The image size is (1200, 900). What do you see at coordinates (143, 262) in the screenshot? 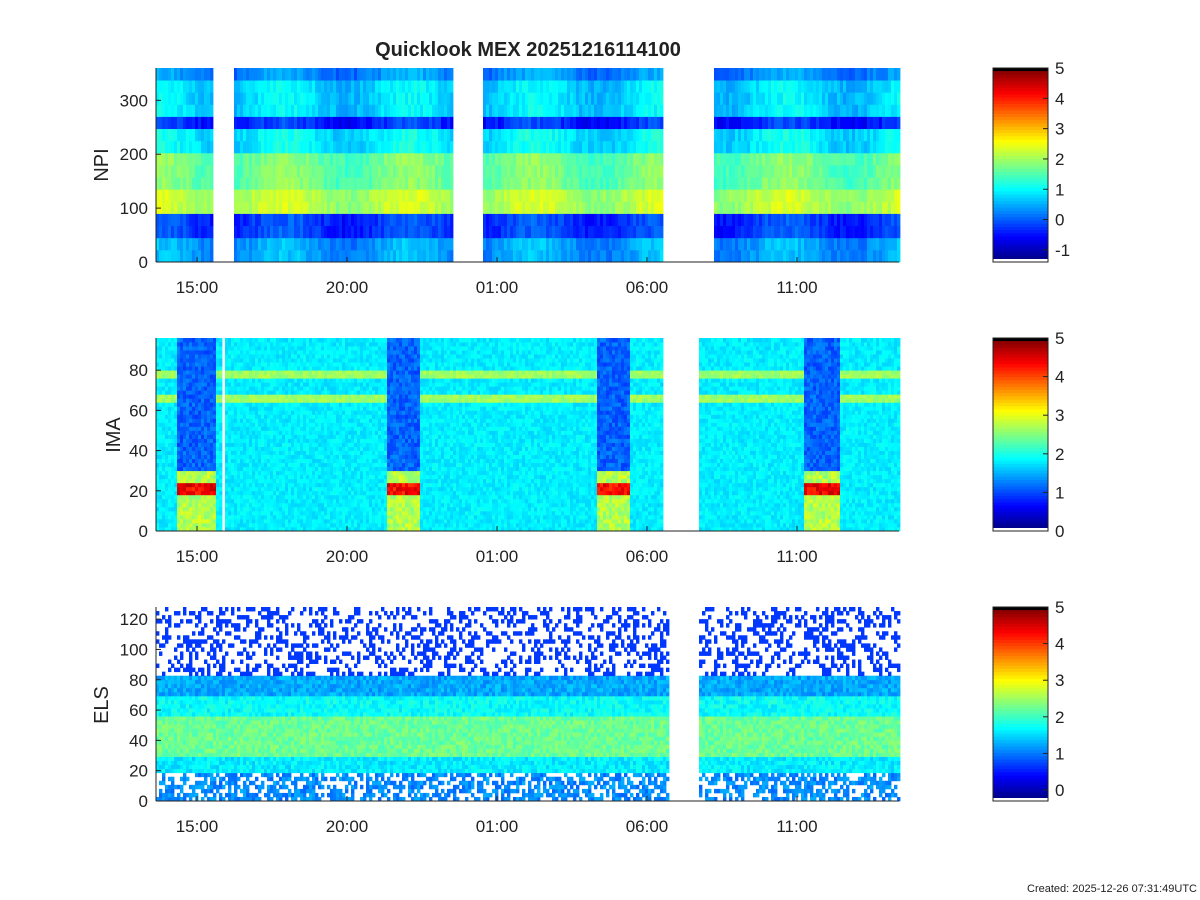
I see `npi-y-tick-label: 0` at bounding box center [143, 262].